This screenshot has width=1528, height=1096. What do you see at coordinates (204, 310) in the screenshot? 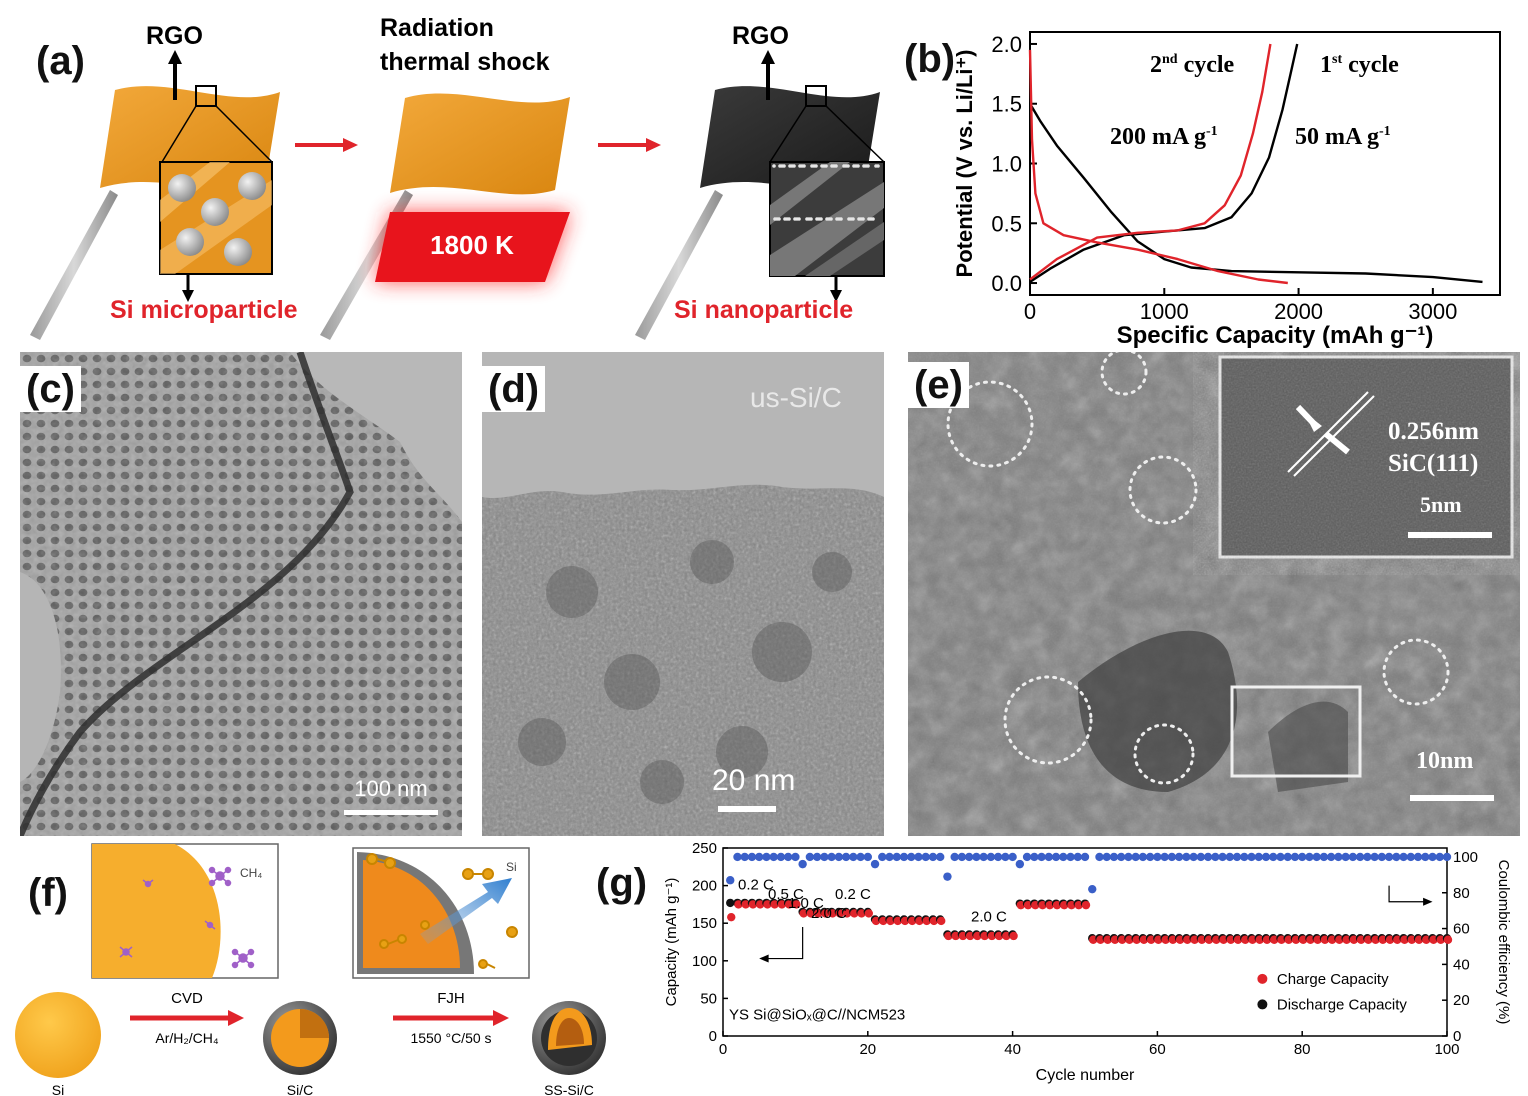
I see `si-microparticle-caption: Si microparticle` at bounding box center [204, 310].